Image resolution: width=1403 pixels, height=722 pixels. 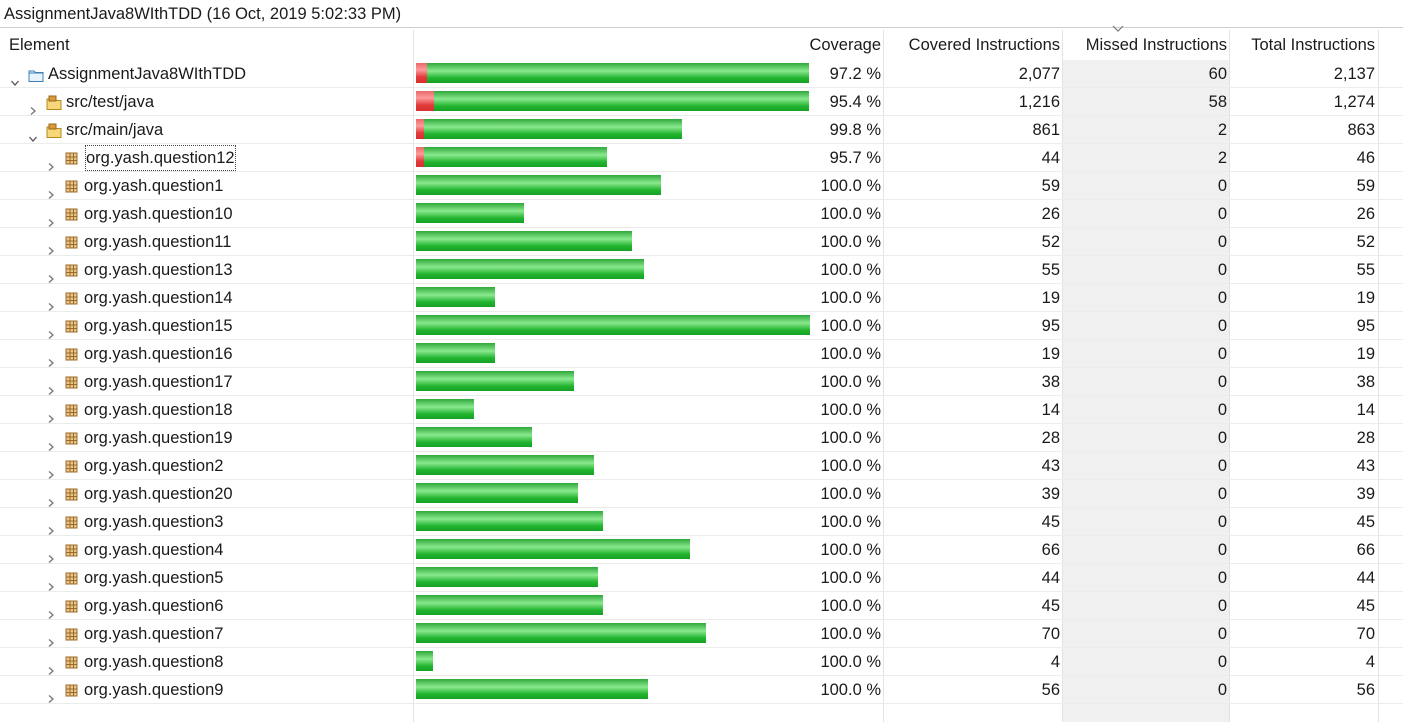 What do you see at coordinates (1055, 662) in the screenshot?
I see `covered-instructions-value: 4` at bounding box center [1055, 662].